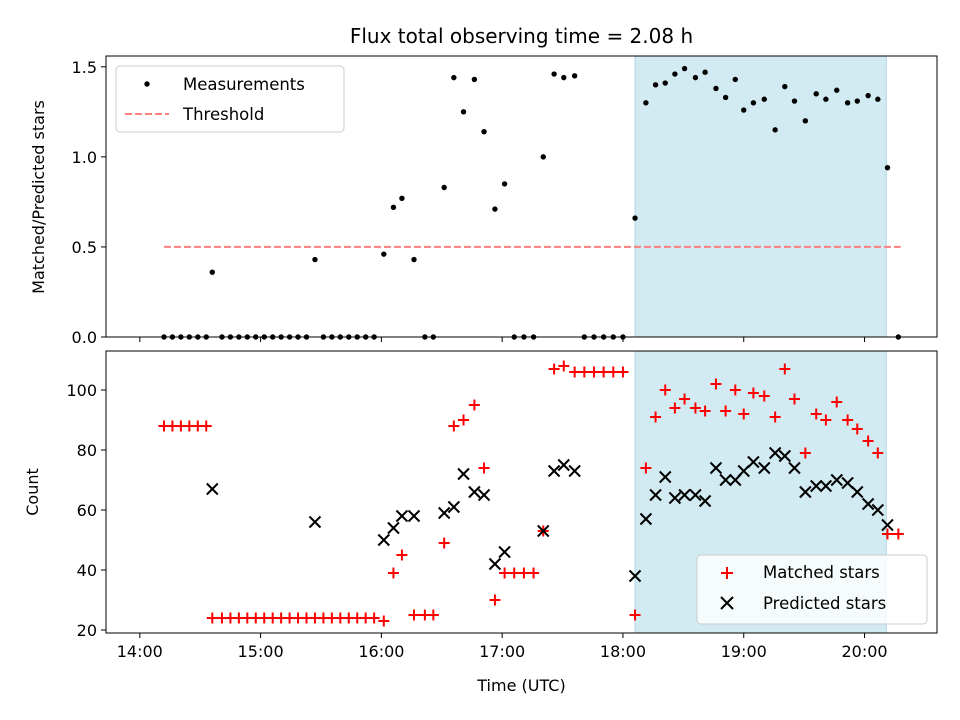  I want to click on legend-x-marker, so click(727, 603).